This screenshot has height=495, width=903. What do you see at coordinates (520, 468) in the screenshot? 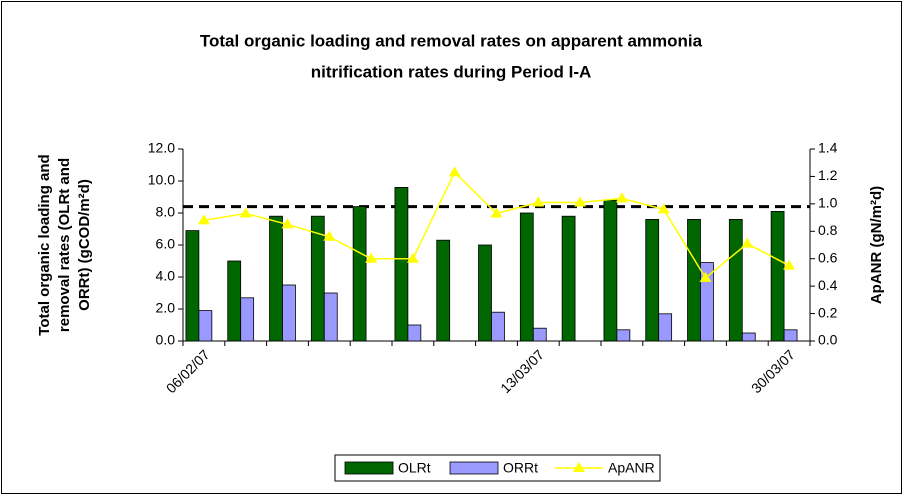
I see `legend-label: ORRt` at bounding box center [520, 468].